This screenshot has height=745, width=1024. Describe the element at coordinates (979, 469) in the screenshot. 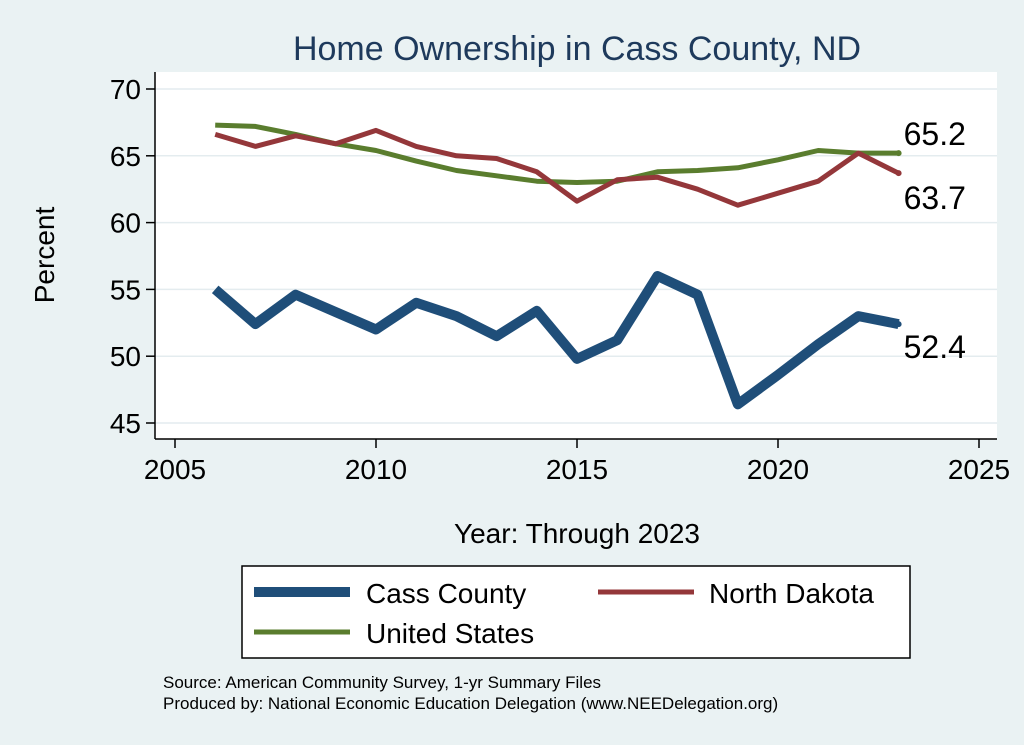

I see `x-tick-label-2025: 2025` at that location.